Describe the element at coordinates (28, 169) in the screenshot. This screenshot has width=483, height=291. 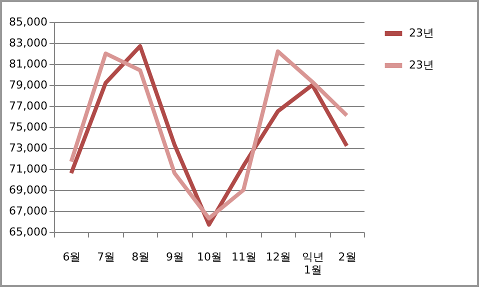
I see `y-tick-label: 71,000` at that location.